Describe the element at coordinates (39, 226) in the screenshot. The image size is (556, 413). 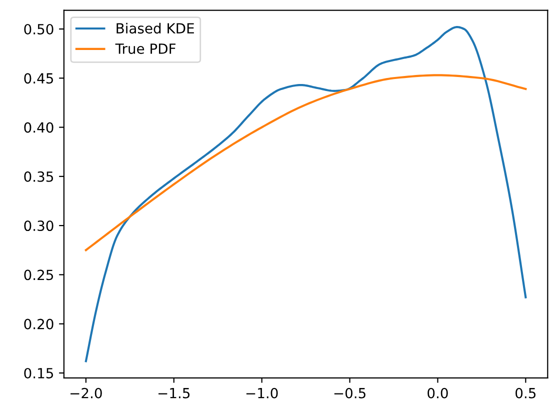
I see `y-tick-label: 0.30` at that location.